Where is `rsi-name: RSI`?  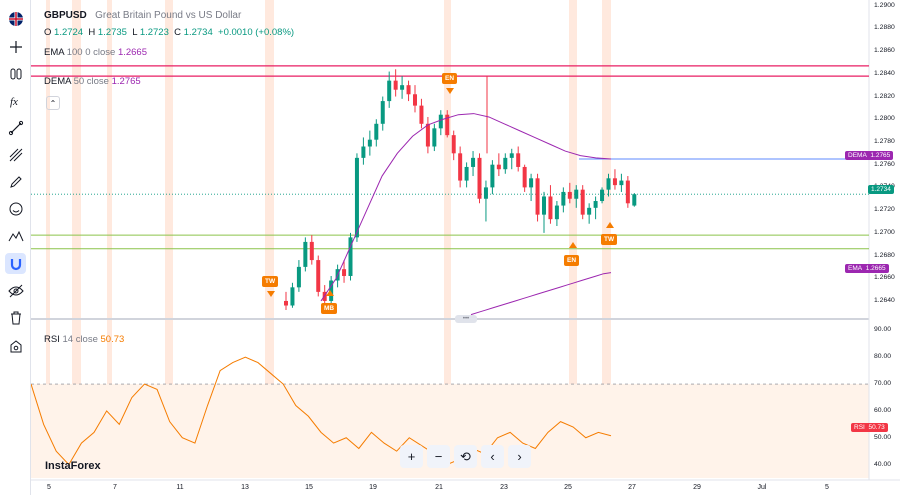
rsi-name: RSI is located at coordinates (52, 339).